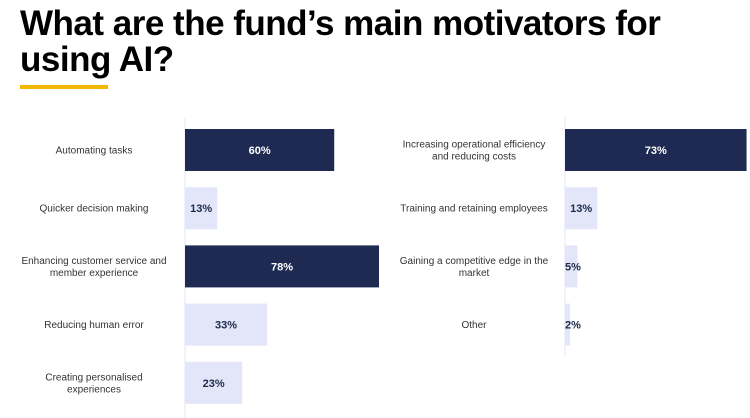  I want to click on value-label-1-5: 23%, so click(214, 384).